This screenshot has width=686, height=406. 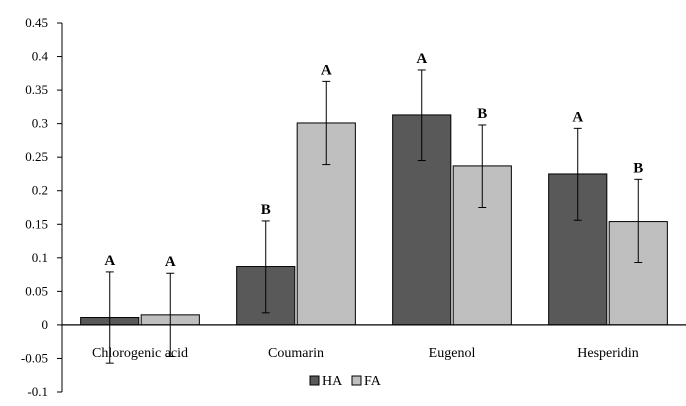 I want to click on y-tick-label: 0.3, so click(x=40, y=123).